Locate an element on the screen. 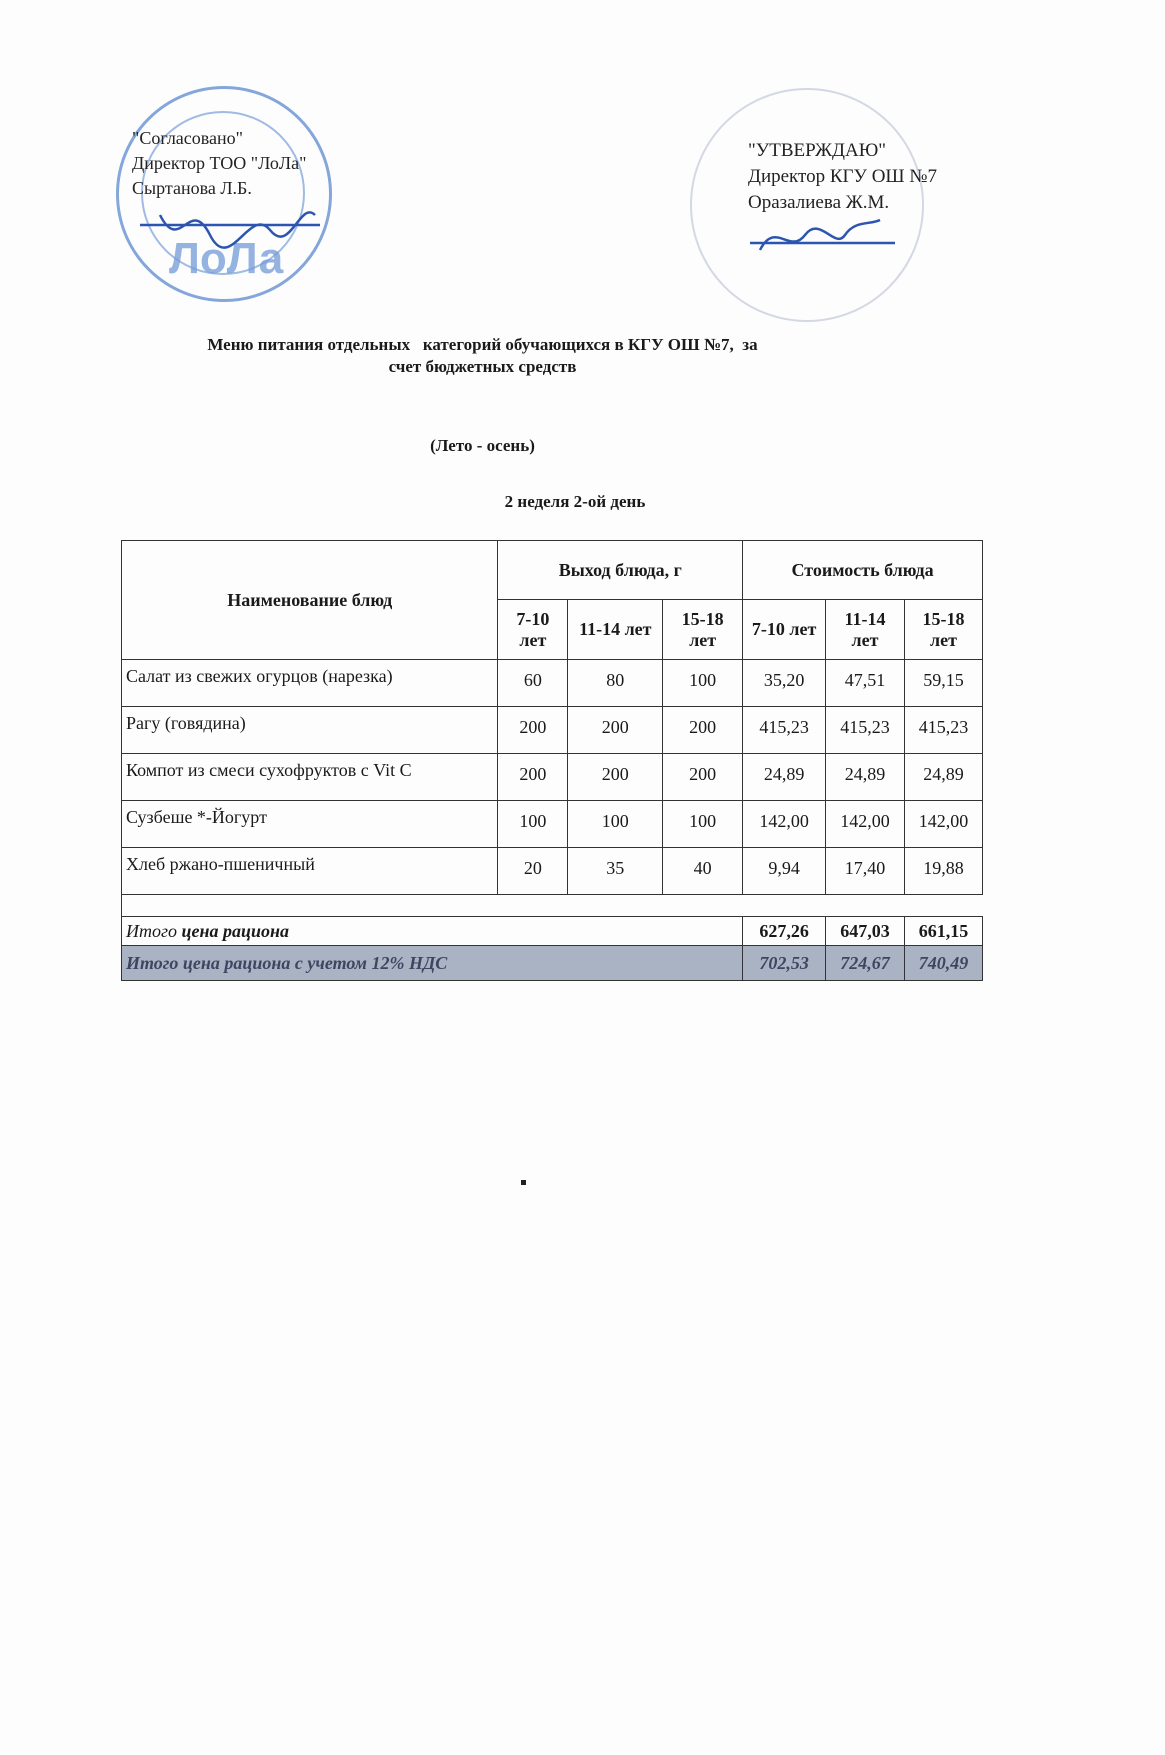 The width and height of the screenshot is (1165, 1755). dot-mark is located at coordinates (523, 1182).